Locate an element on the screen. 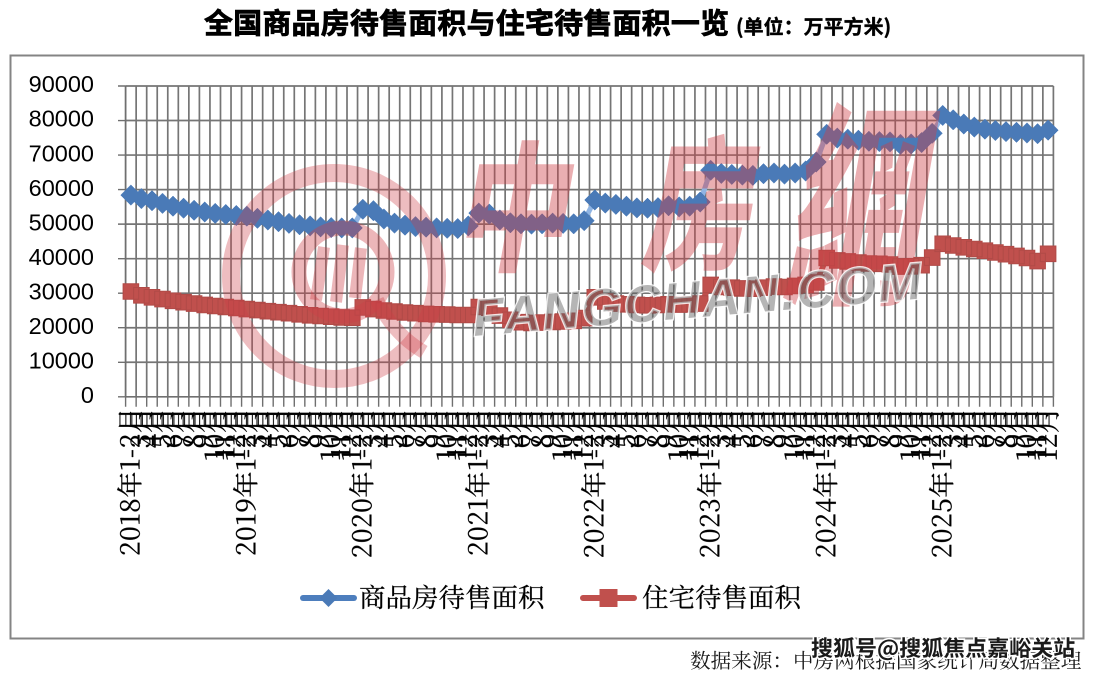 This screenshot has height=675, width=1093. svg-text: 50000 is located at coordinates (61, 222).